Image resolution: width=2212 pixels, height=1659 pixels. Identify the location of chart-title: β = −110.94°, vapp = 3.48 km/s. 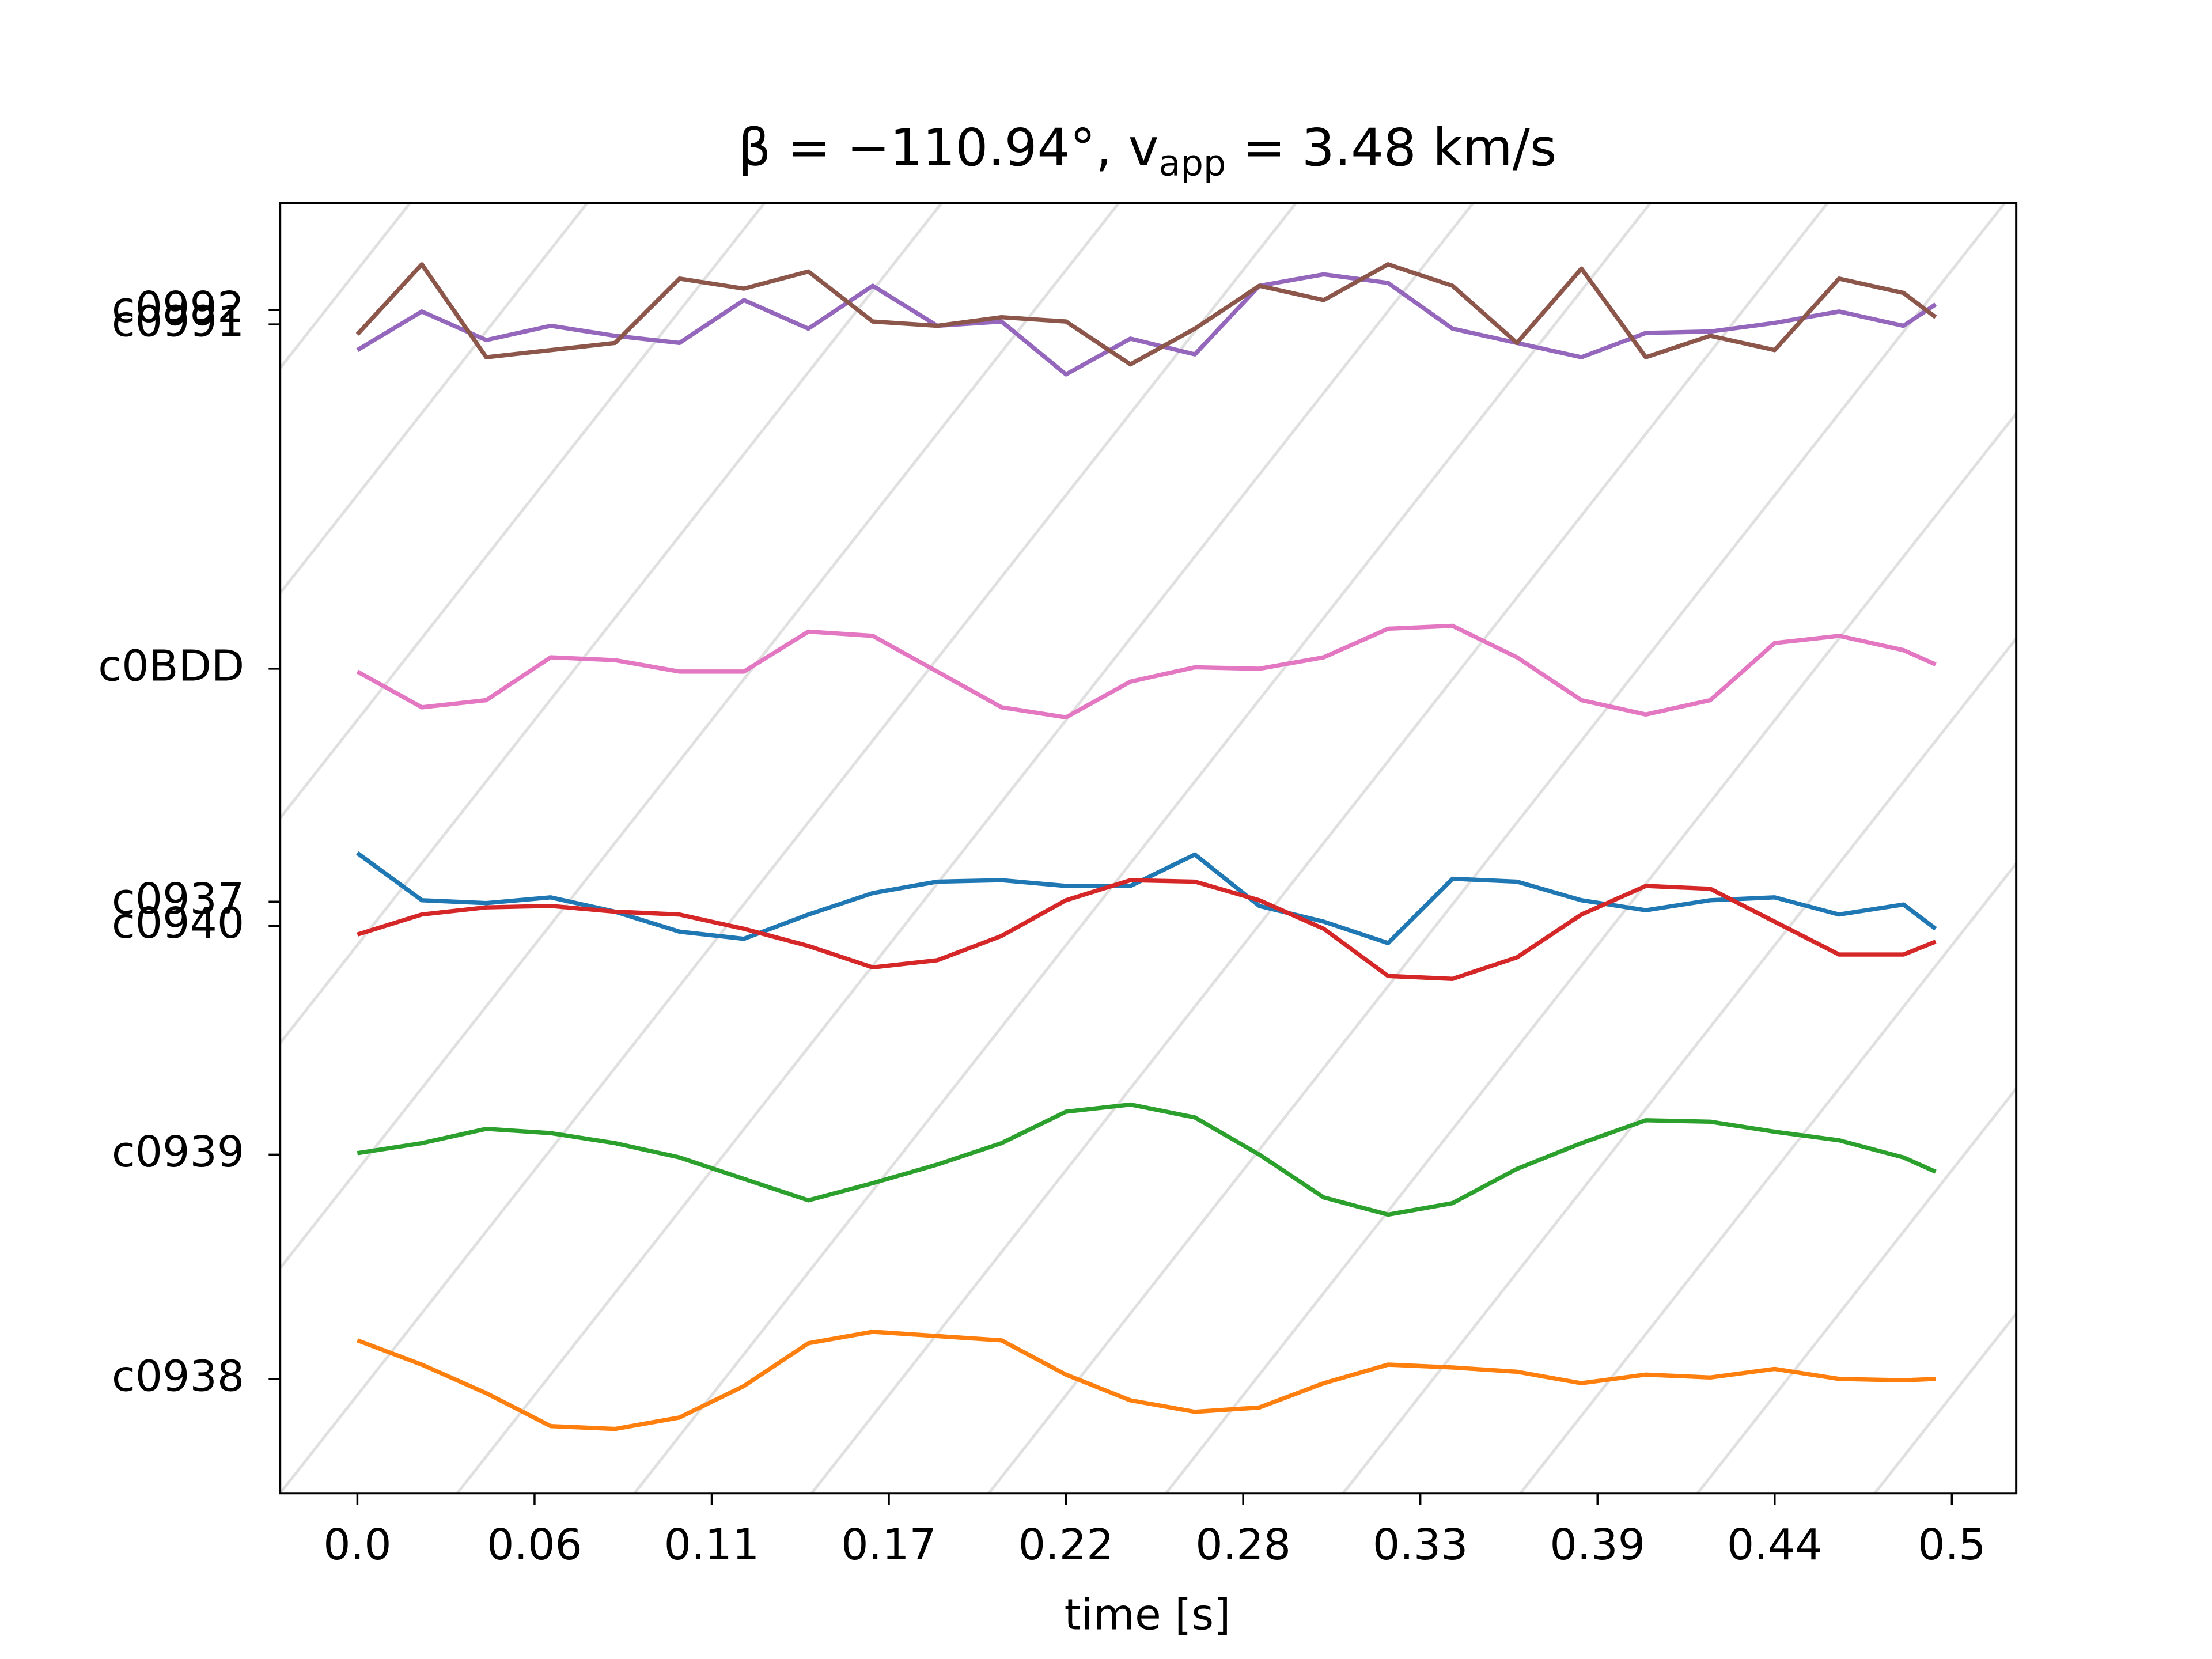
(1147, 151).